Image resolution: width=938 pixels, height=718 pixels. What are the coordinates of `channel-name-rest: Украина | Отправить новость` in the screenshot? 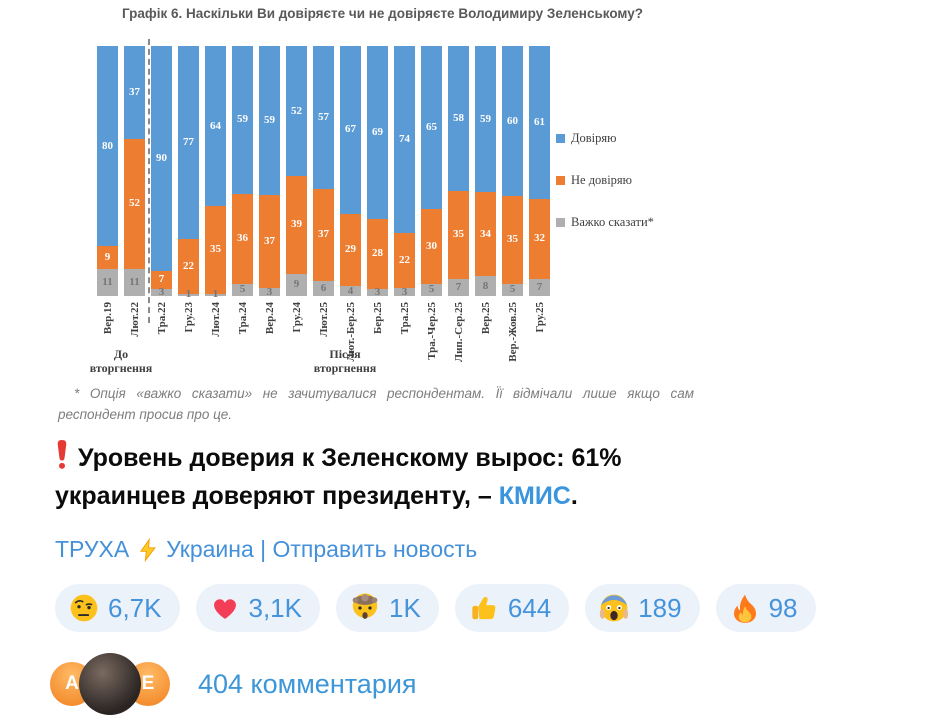 It's located at (322, 549).